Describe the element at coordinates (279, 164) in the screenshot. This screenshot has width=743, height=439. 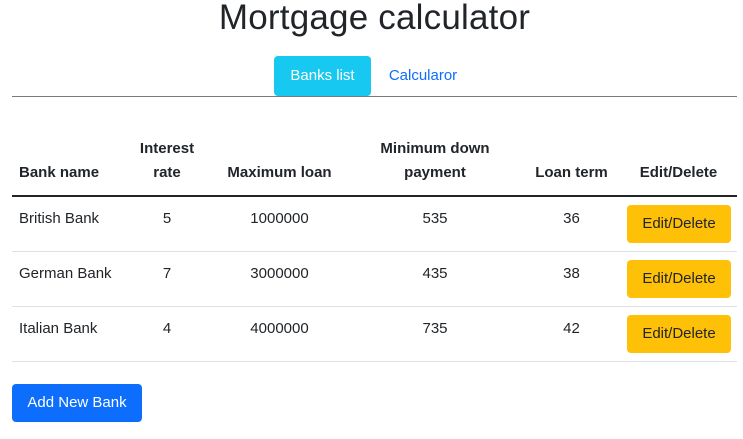
I see `header-maximum-loan: Maximum loan` at that location.